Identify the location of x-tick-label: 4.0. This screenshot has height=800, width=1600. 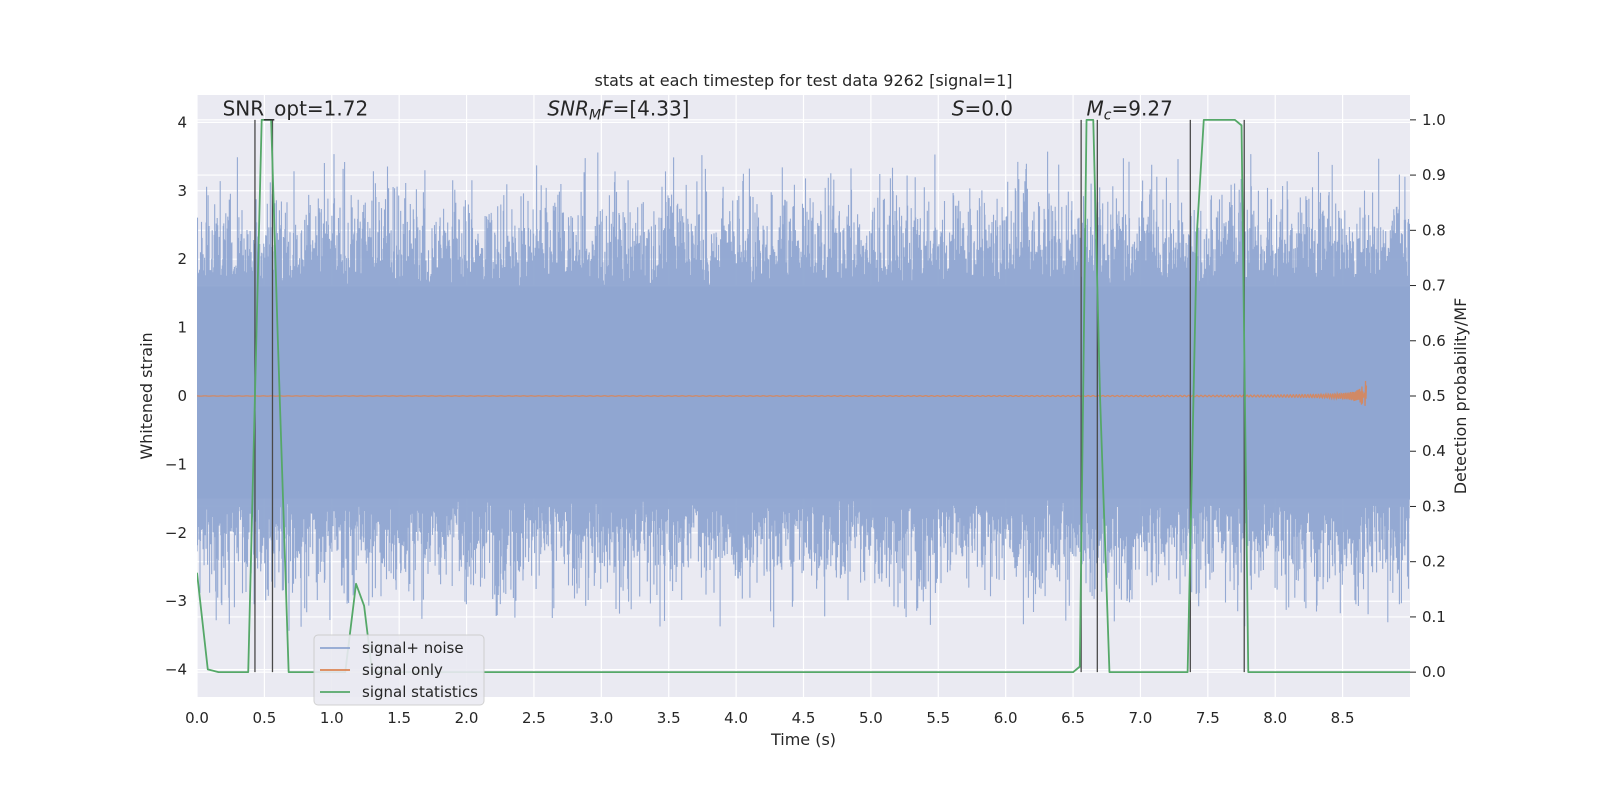
(736, 718).